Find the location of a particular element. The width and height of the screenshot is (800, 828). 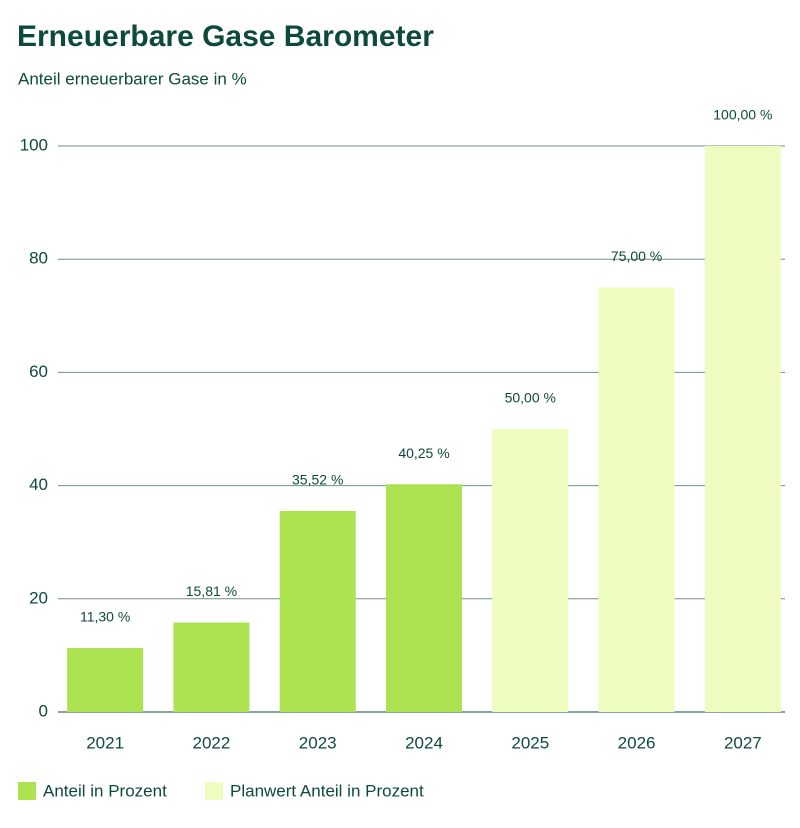

x-tick-label: 2022 is located at coordinates (212, 742).